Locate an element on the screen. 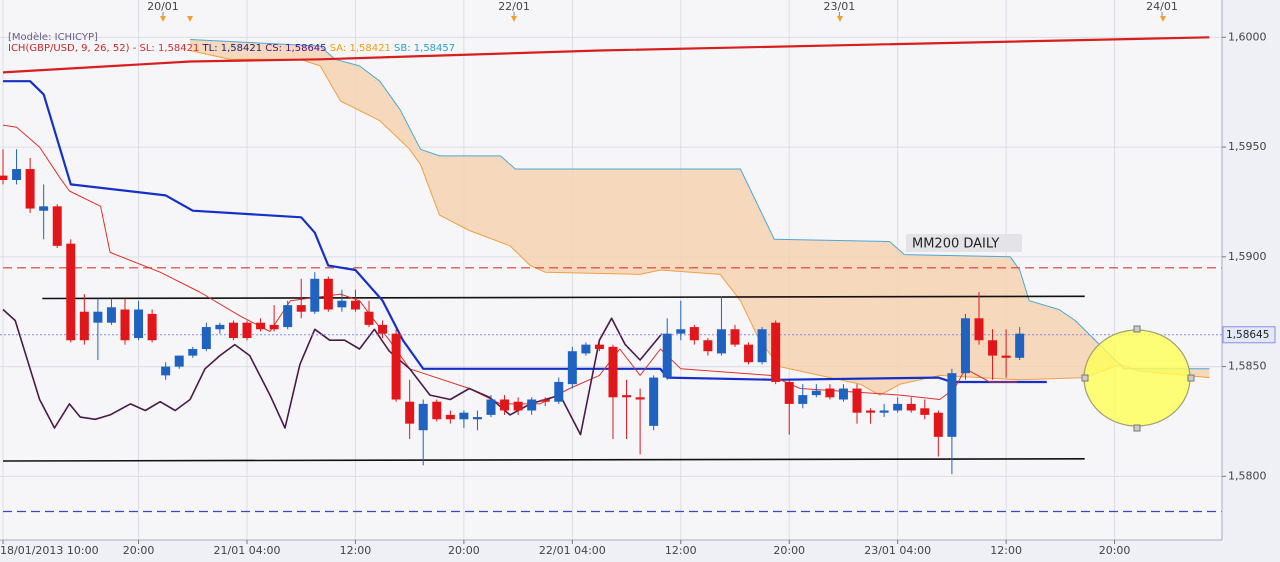  y-tick-label: 1,5900 is located at coordinates (1247, 256).